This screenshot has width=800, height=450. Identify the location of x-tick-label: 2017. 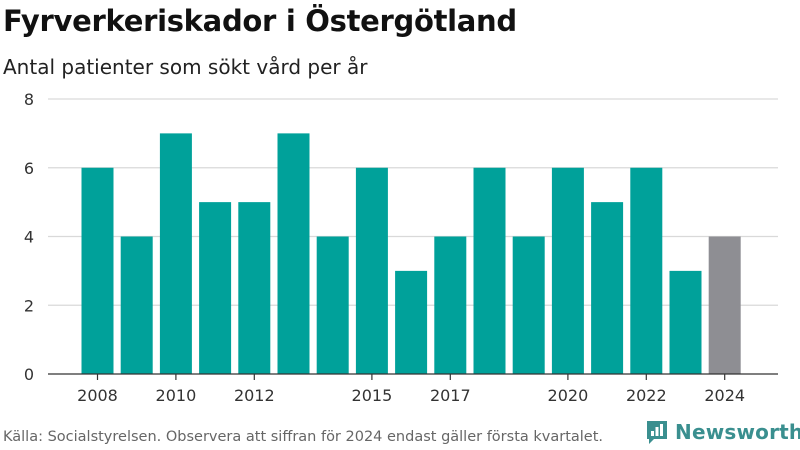
(450, 395).